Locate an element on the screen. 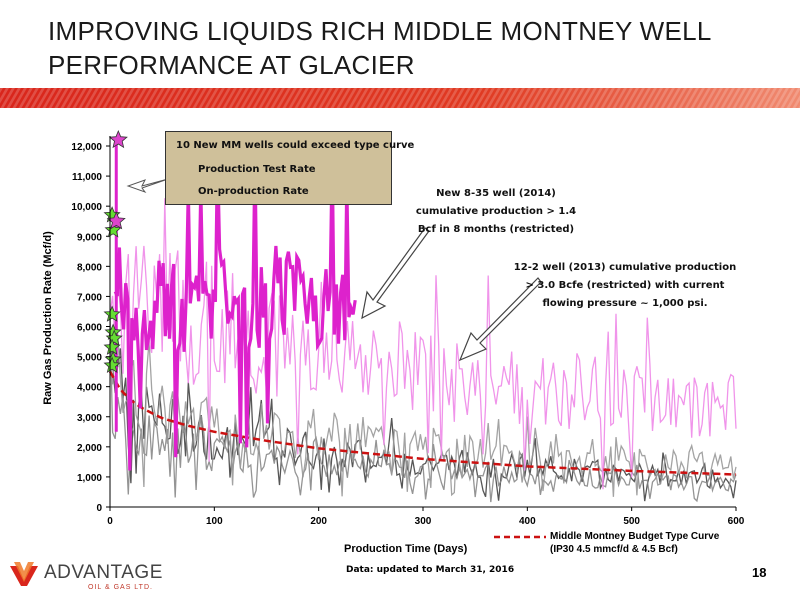 Image resolution: width=800 pixels, height=600 pixels. x-axis-label: Production Time (Days) is located at coordinates (406, 549).